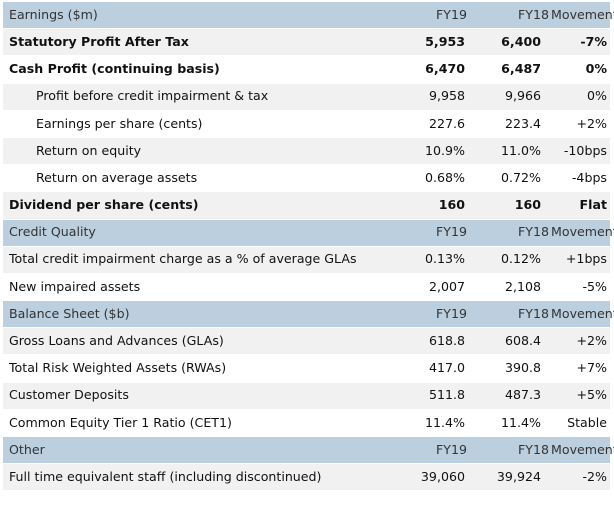 This screenshot has width=614, height=505. I want to click on fy19-value: 10.9%, so click(425, 151).